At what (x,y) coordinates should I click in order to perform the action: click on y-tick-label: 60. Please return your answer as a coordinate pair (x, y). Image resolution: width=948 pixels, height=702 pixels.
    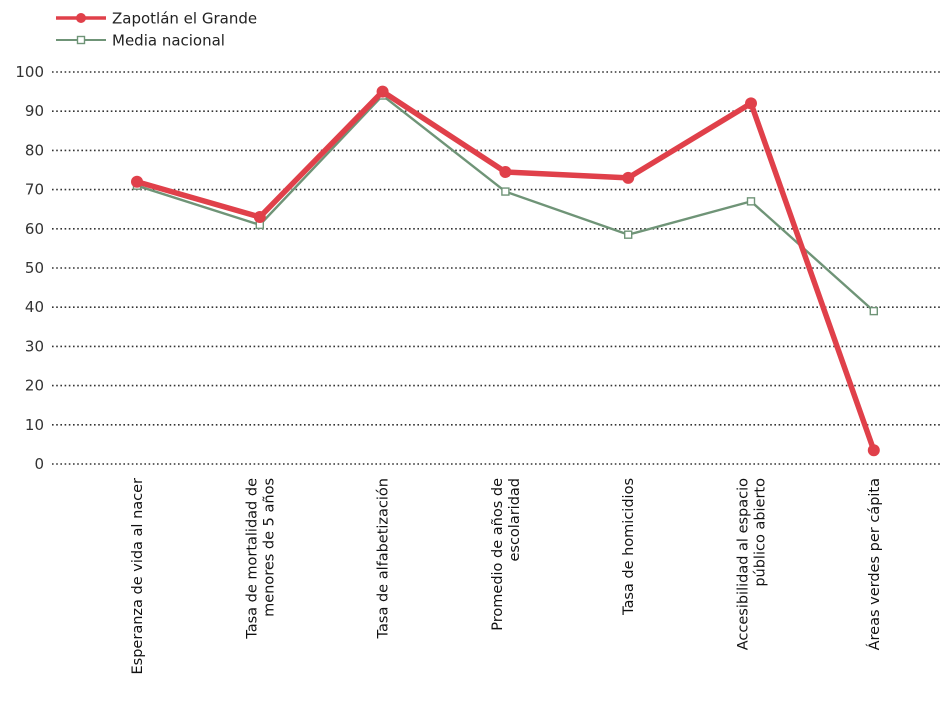
    Looking at the image, I should click on (34, 229).